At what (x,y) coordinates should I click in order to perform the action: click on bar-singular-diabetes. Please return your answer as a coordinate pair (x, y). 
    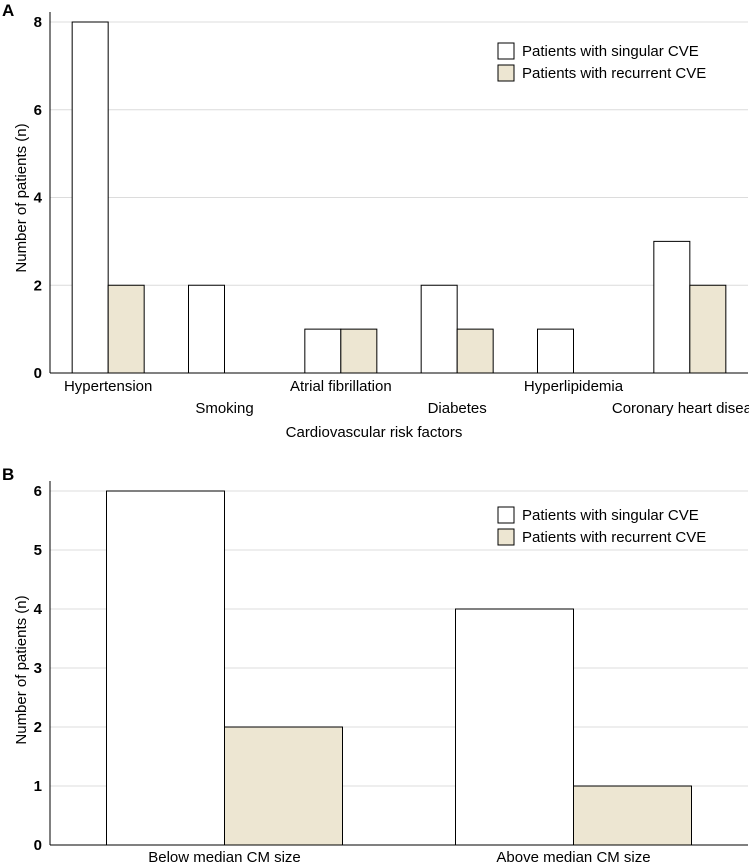
    Looking at the image, I should click on (439, 329).